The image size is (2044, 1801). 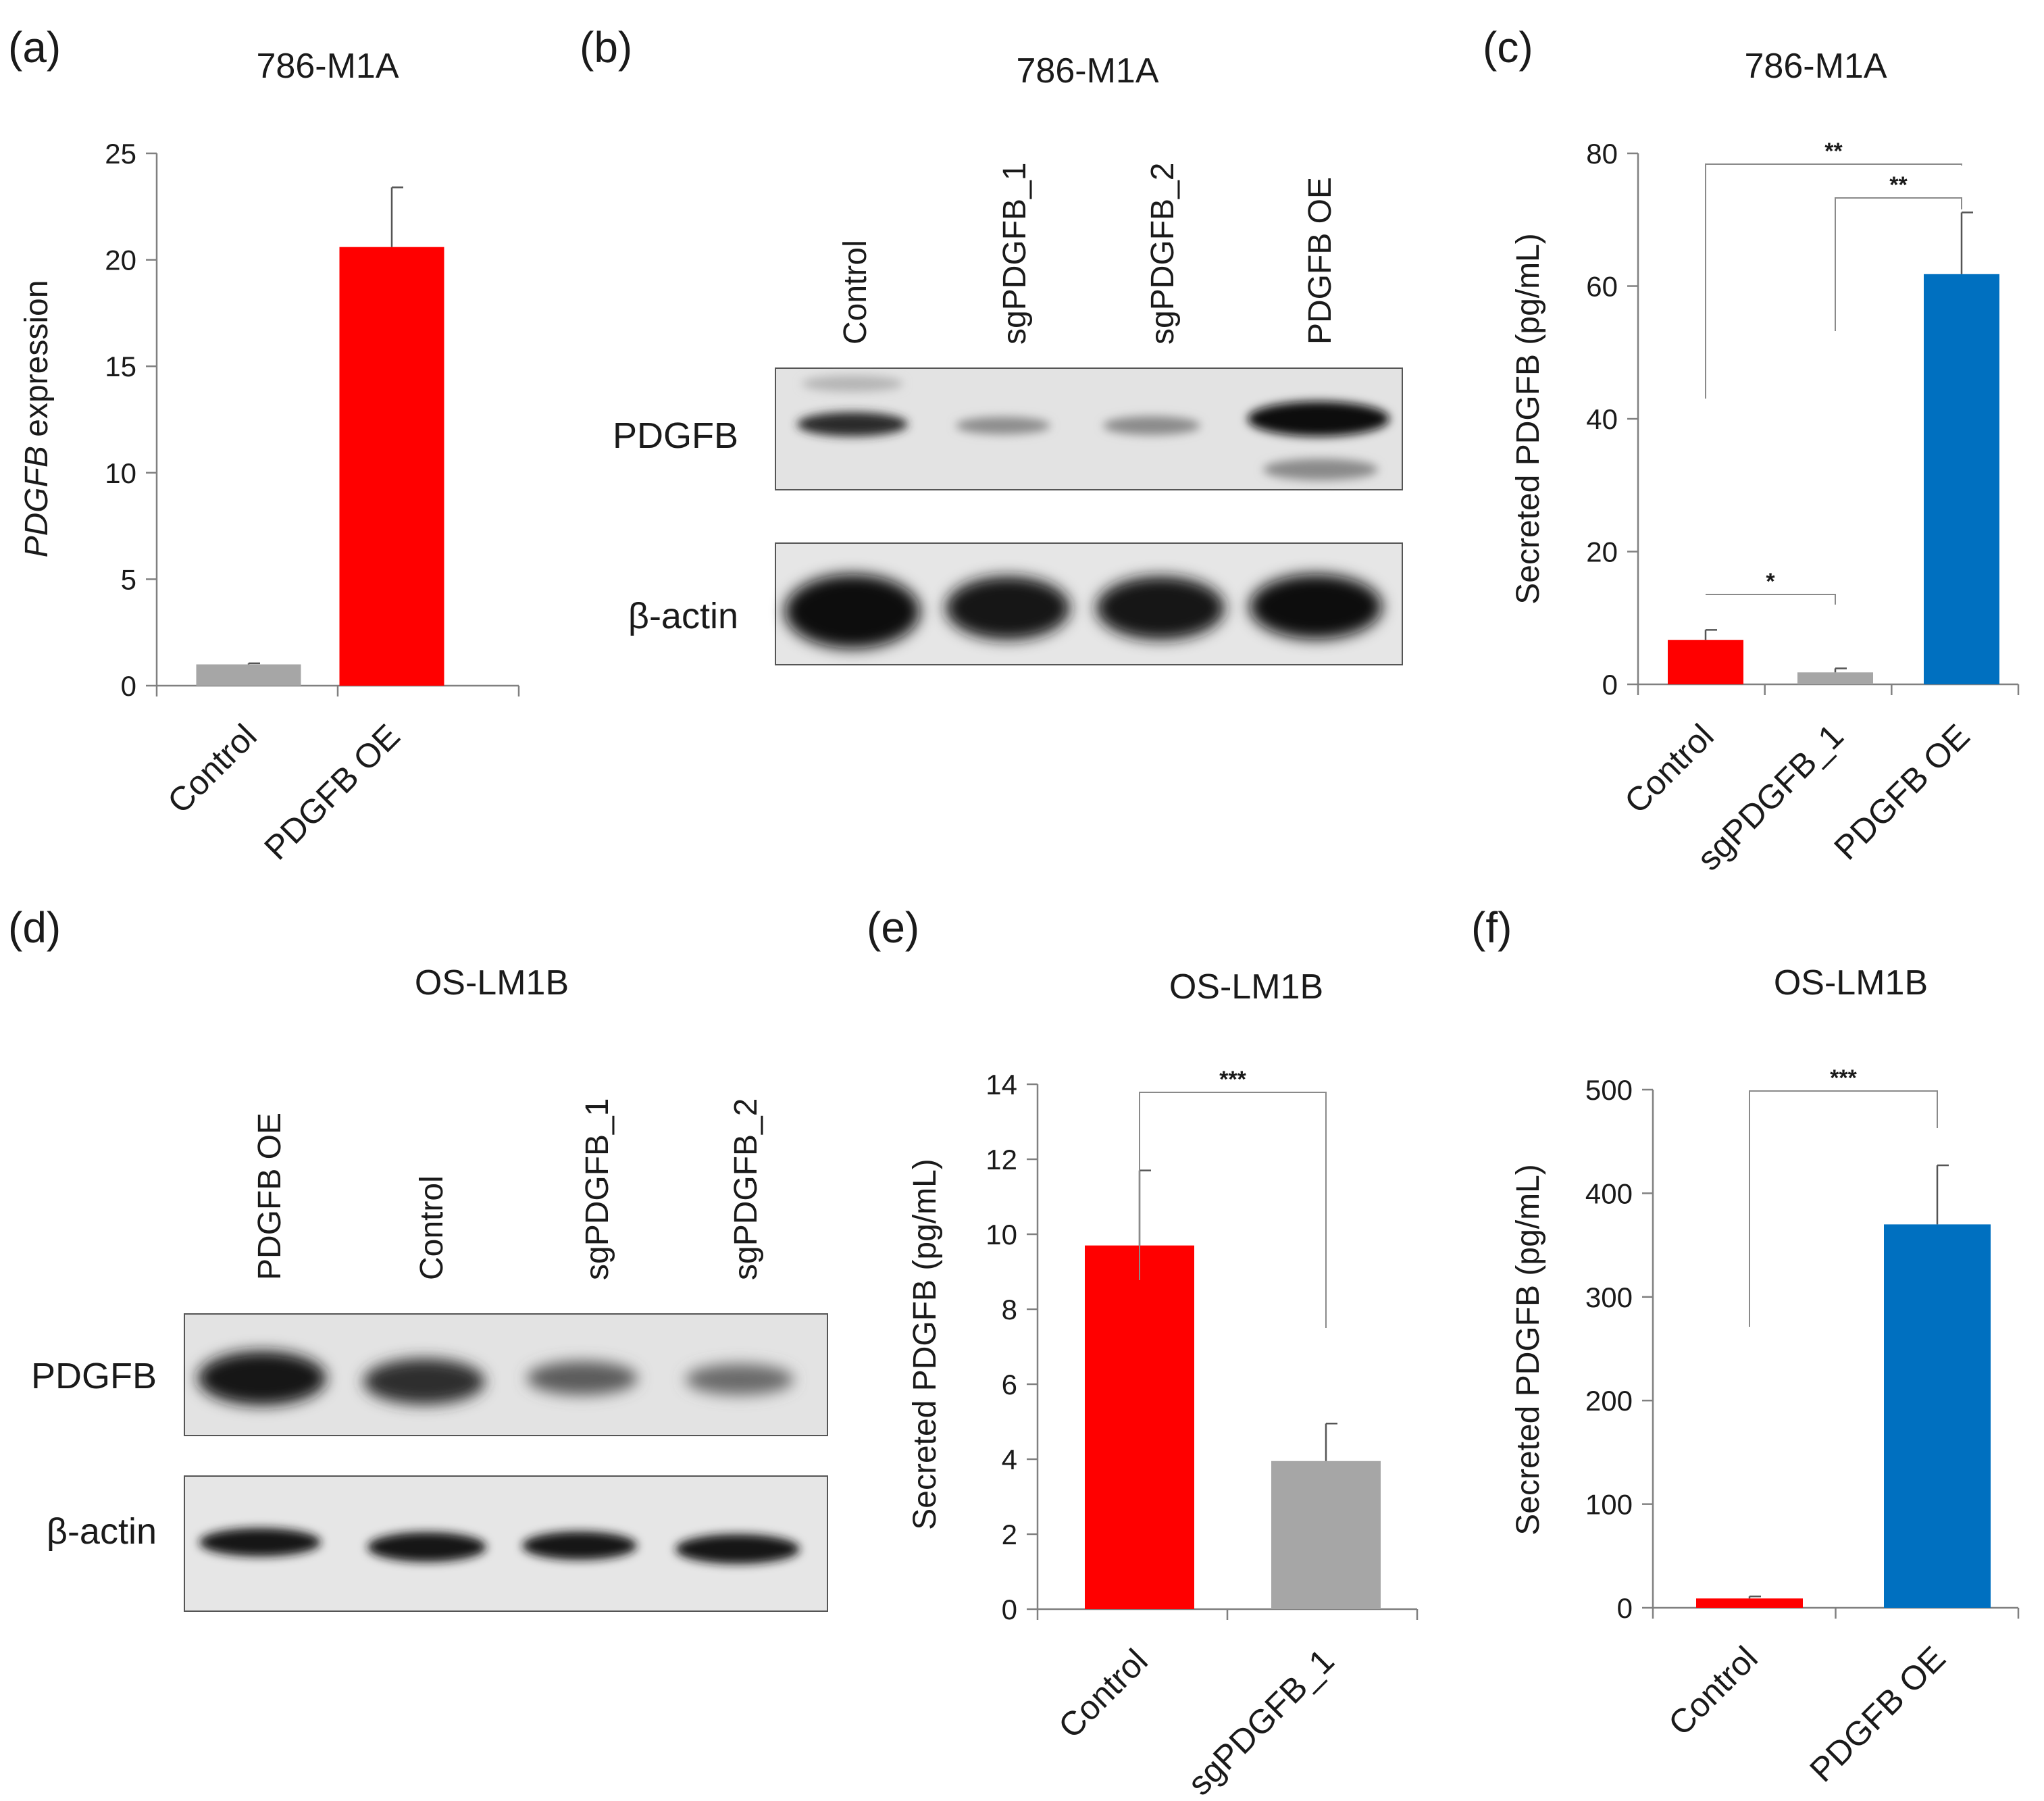 I want to click on y-tick-label: 2, so click(x=1009, y=1534).